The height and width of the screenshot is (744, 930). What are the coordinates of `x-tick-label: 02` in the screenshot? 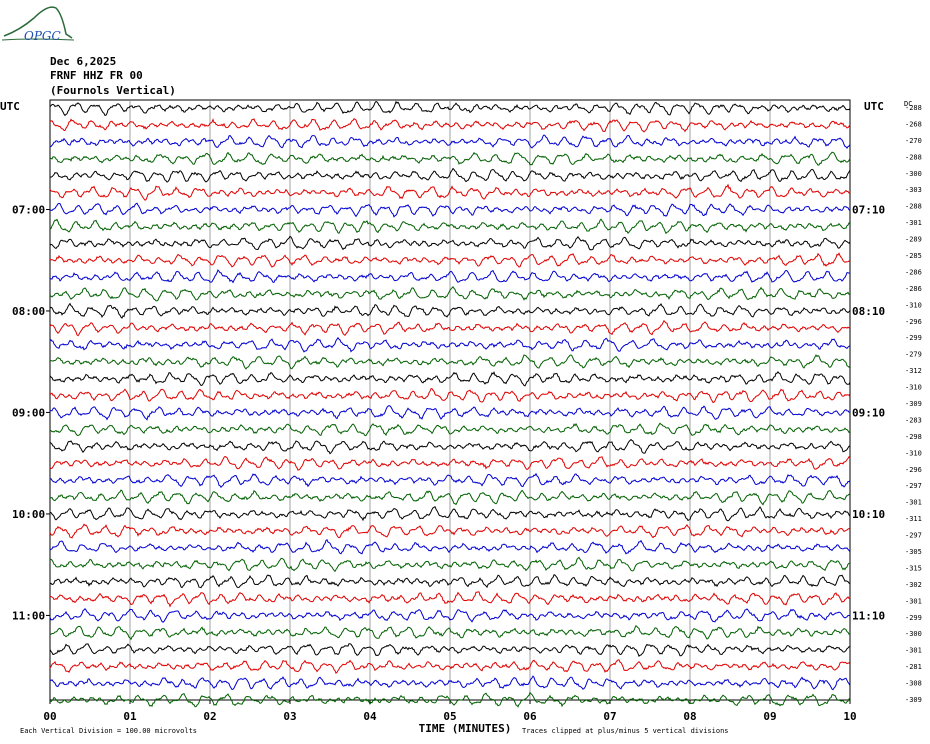 It's located at (209, 716).